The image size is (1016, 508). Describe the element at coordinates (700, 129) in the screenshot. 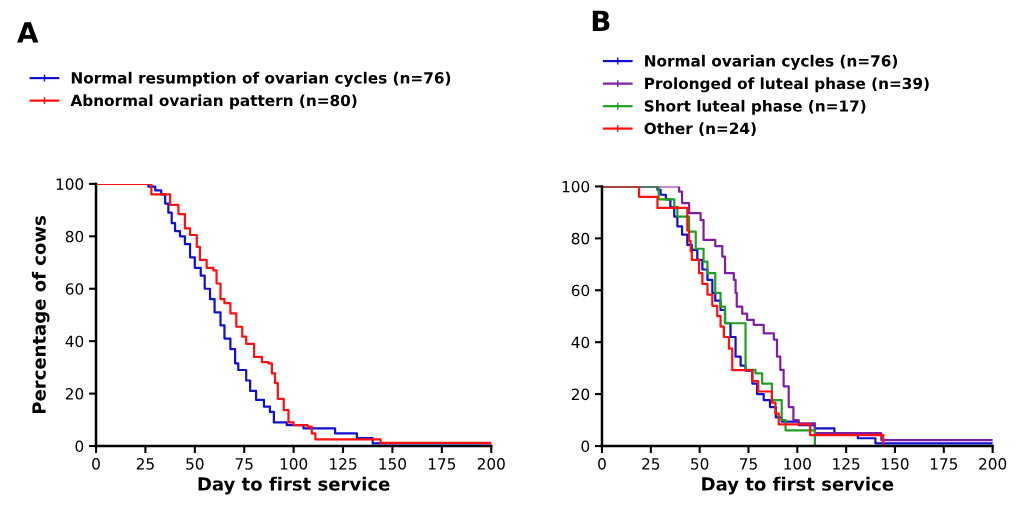

I see `legend-label: Other (n=24)` at that location.